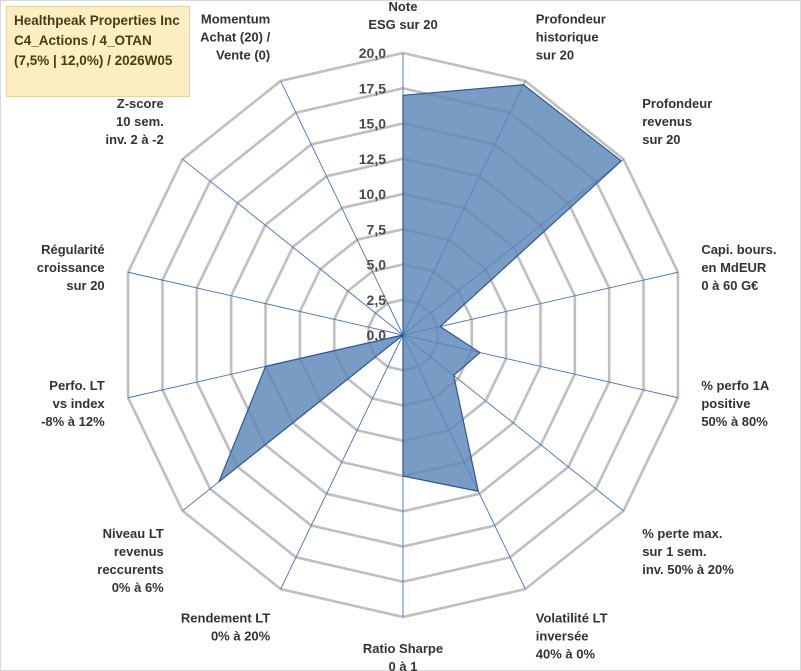 This screenshot has width=801, height=671. What do you see at coordinates (235, 18) in the screenshot?
I see `axis-label: Momentum` at bounding box center [235, 18].